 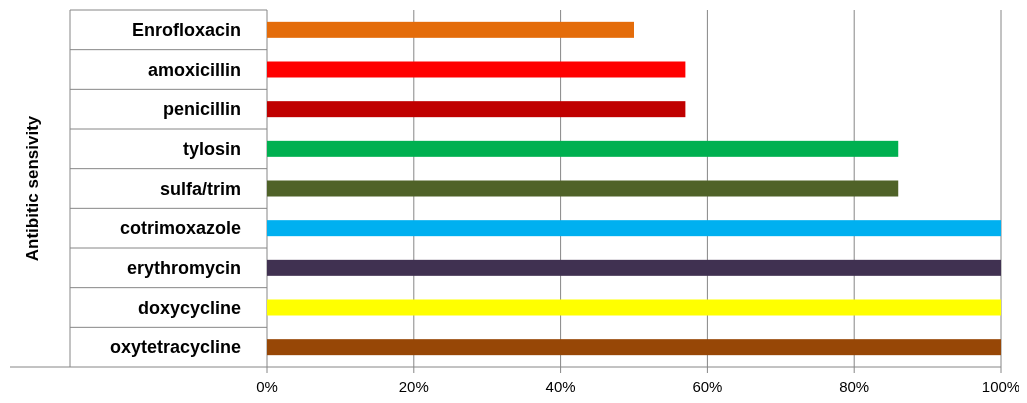 I want to click on y-axis-title: Antibitic sensivity, so click(x=32, y=188).